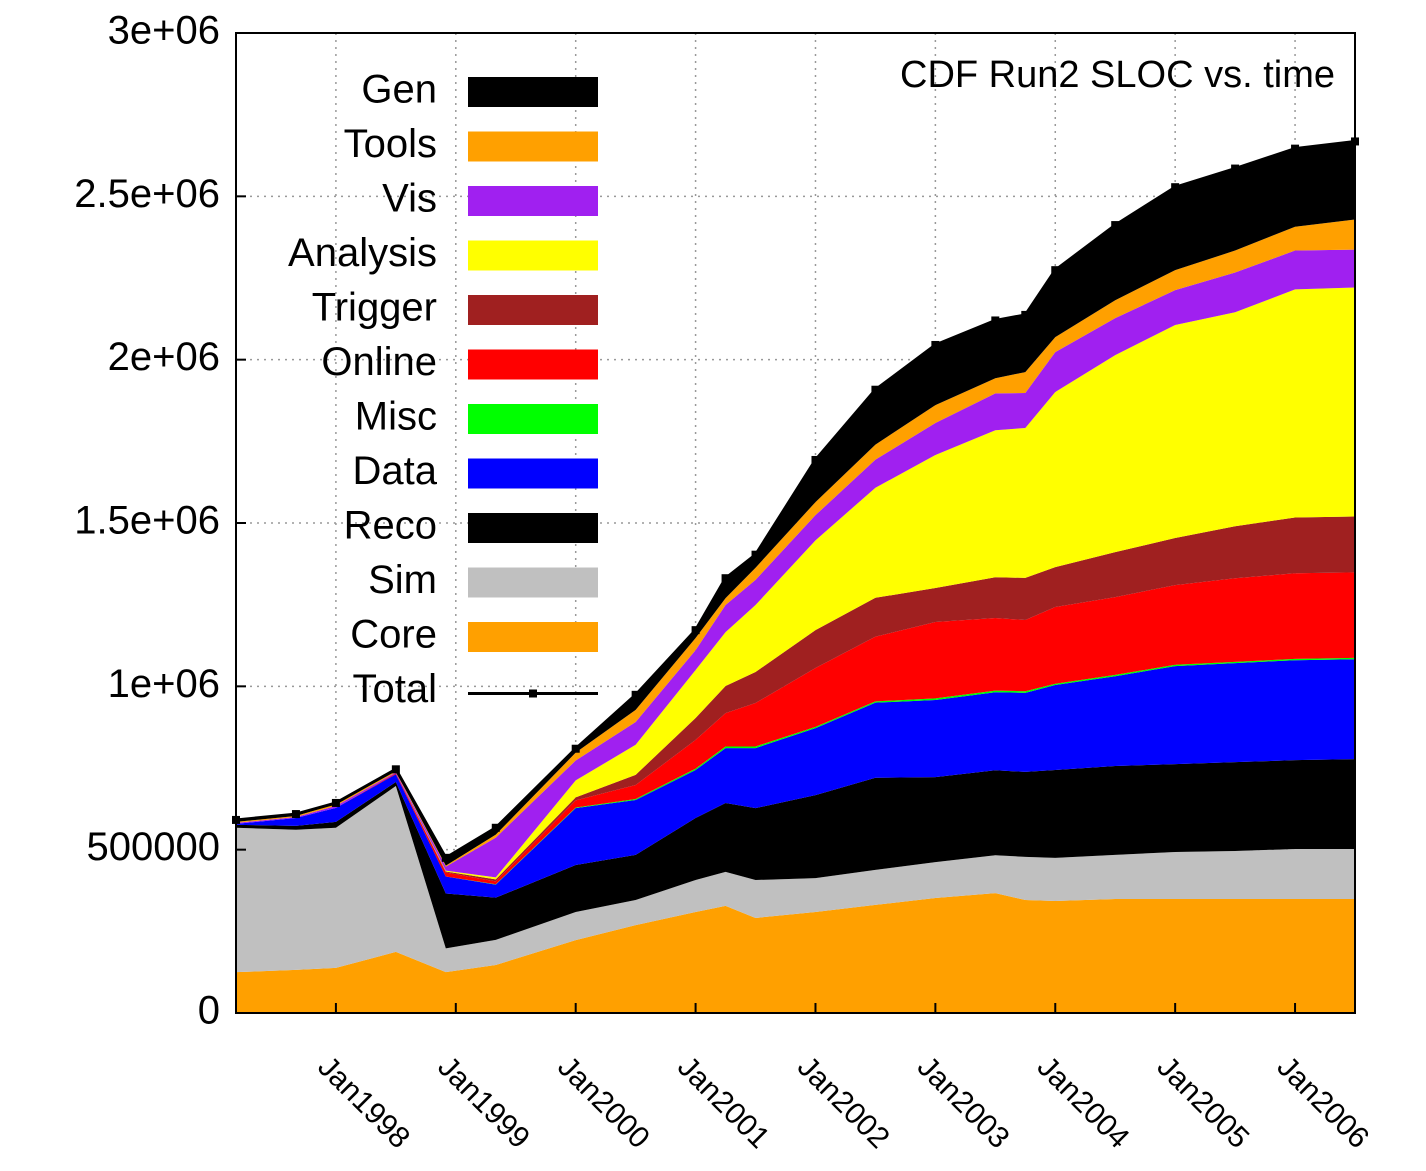  What do you see at coordinates (402, 580) in the screenshot?
I see `legend-label: Sim` at bounding box center [402, 580].